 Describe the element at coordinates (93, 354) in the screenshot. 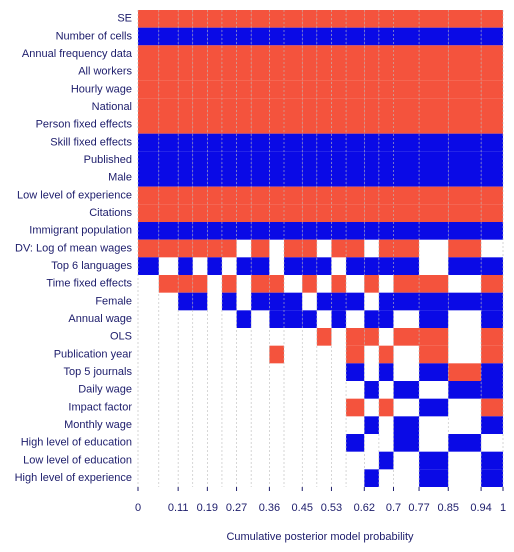

I see `row-label: Publication year` at that location.